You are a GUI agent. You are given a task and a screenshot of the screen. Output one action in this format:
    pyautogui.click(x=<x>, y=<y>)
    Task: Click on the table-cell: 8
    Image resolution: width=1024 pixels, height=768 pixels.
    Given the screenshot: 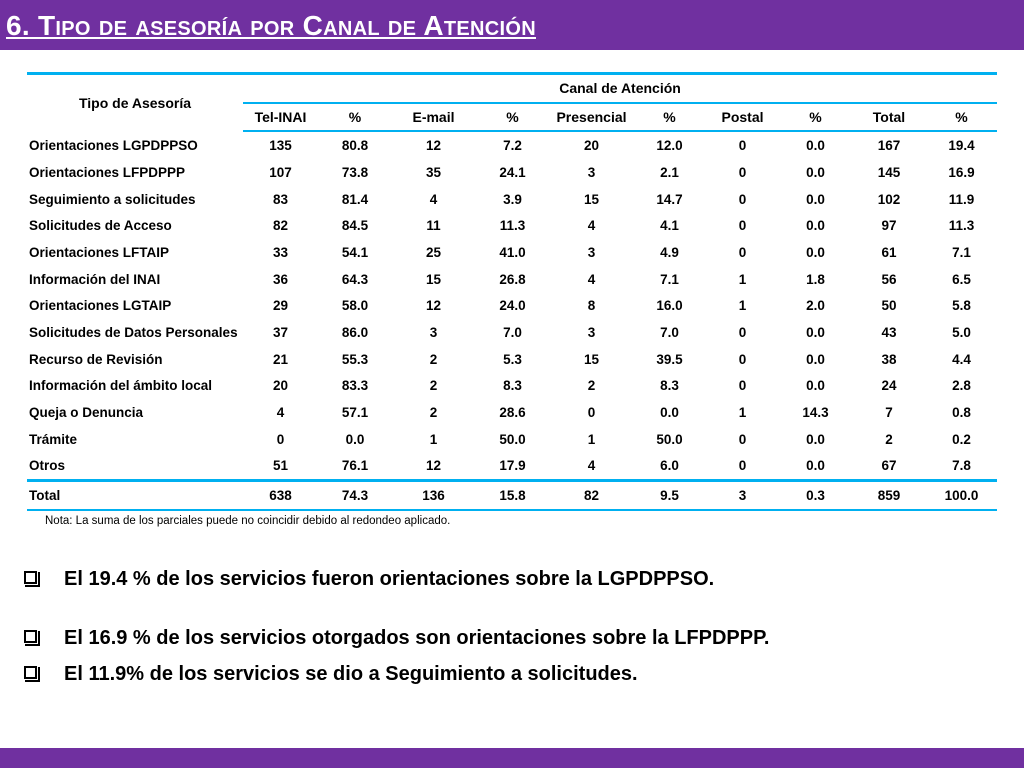 What is the action you would take?
    pyautogui.click(x=591, y=306)
    